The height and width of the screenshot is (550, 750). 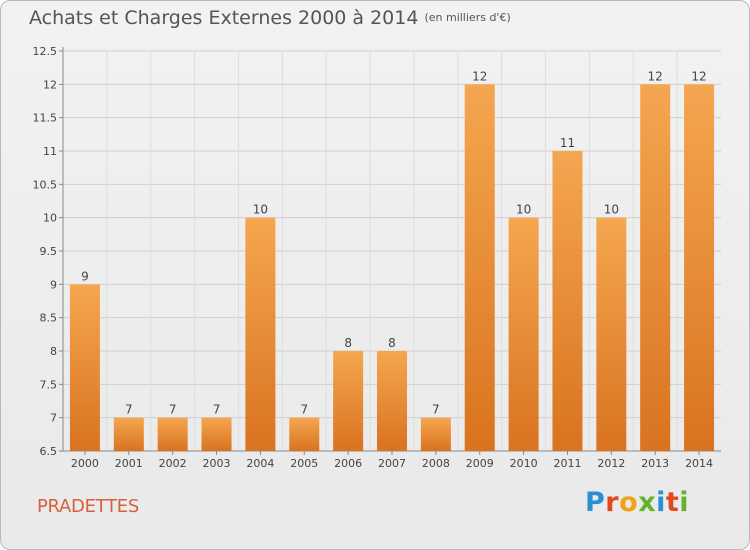 I want to click on y-tick-label: 12.5, so click(x=45, y=51).